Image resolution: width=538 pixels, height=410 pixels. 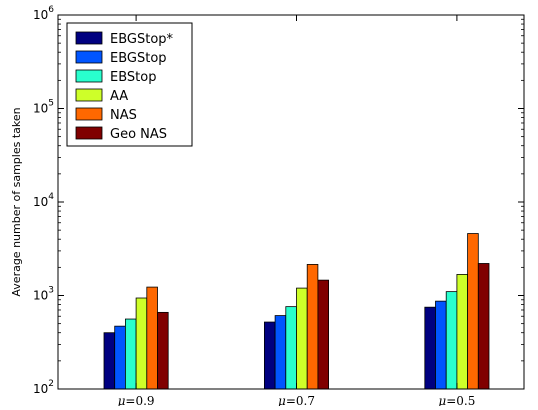 I want to click on x-tick-label: μ=0.5, so click(x=456, y=400).